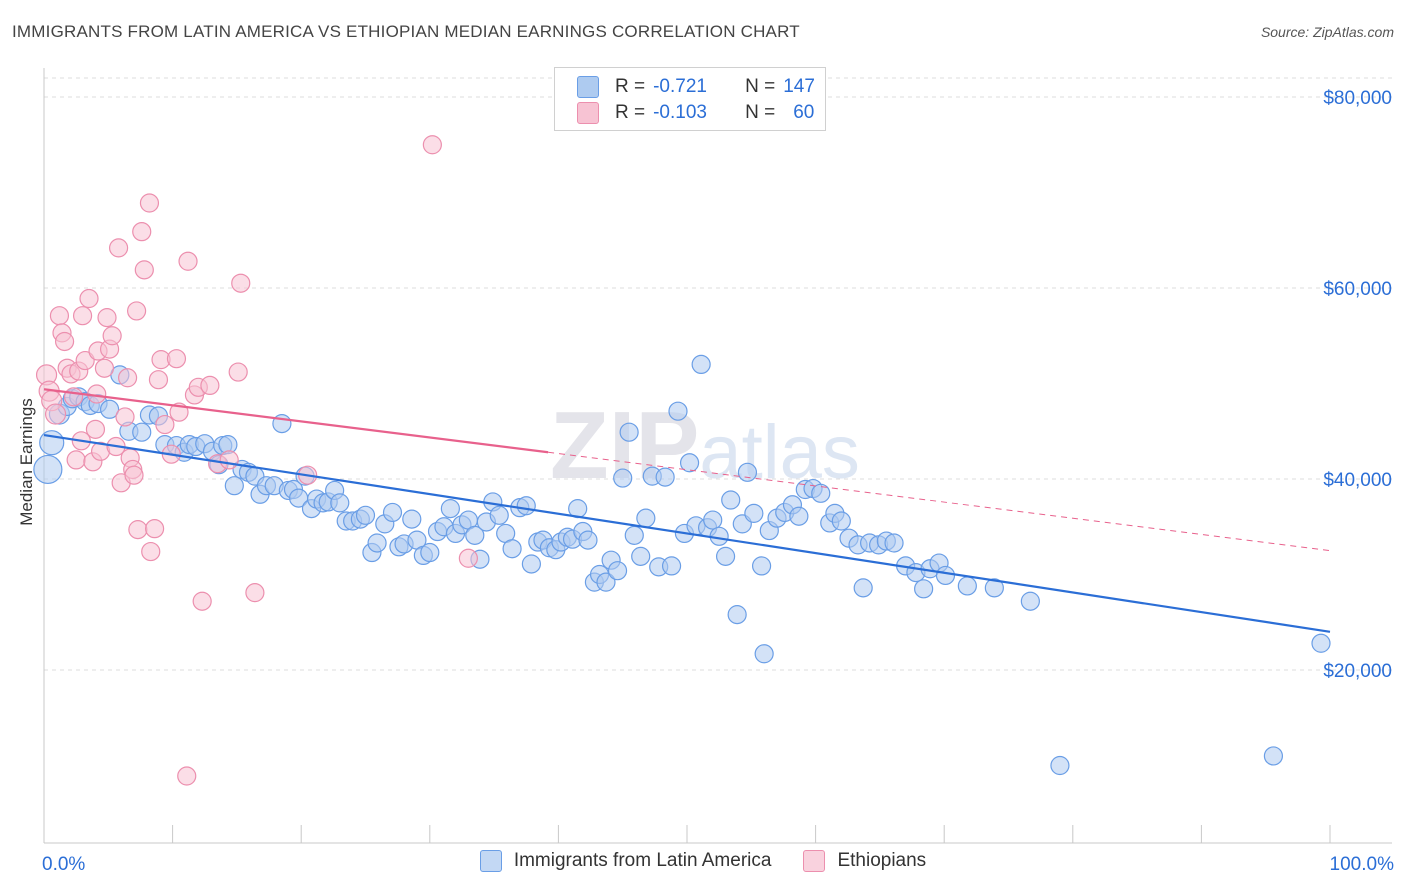 This screenshot has width=1406, height=892. I want to click on y-axis-label: Median Earnings, so click(26, 462).